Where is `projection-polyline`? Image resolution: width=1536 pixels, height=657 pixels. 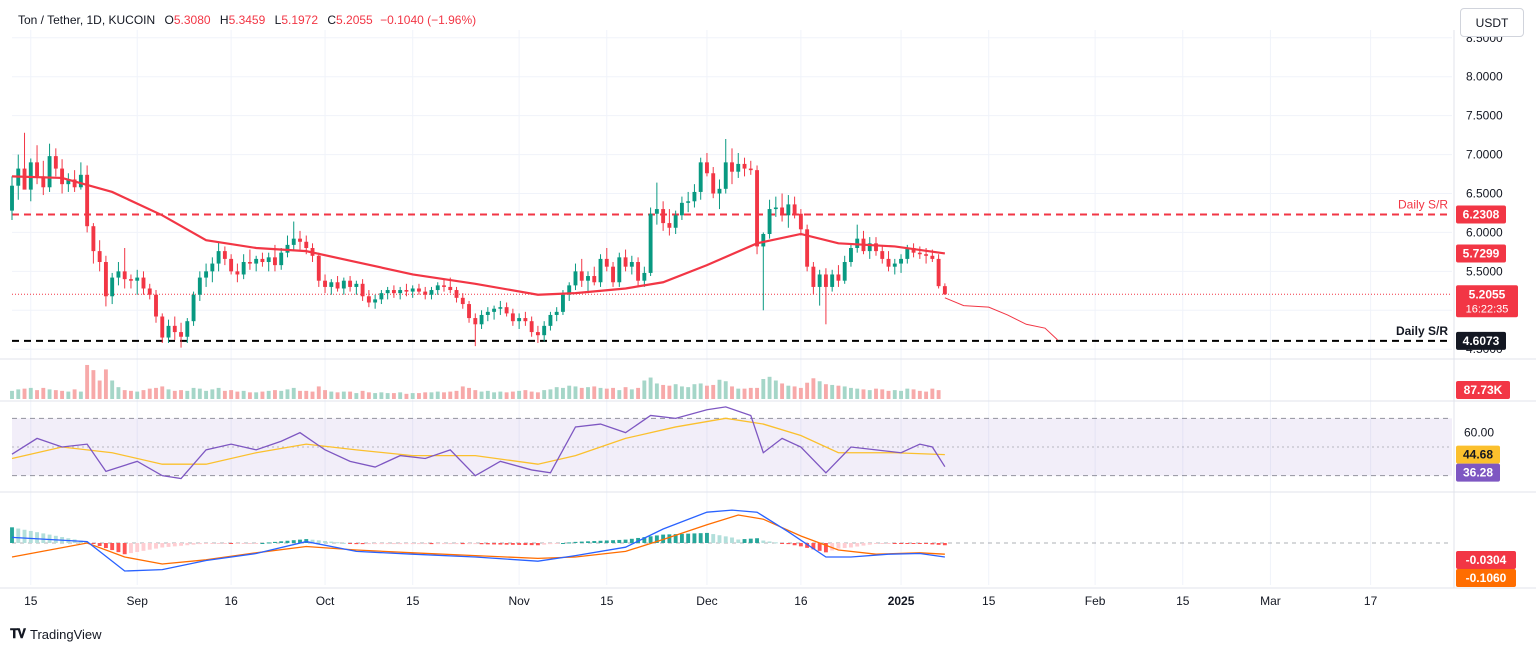
projection-polyline is located at coordinates (1001, 319).